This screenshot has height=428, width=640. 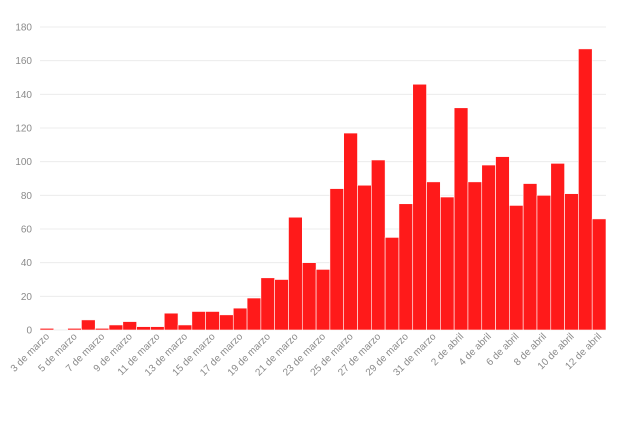 I want to click on y-tick-label: 0, so click(x=29, y=331).